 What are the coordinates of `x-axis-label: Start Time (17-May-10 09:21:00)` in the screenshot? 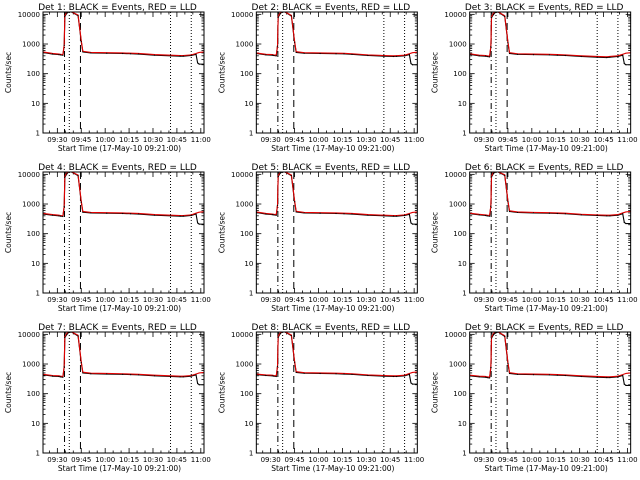 It's located at (332, 468).